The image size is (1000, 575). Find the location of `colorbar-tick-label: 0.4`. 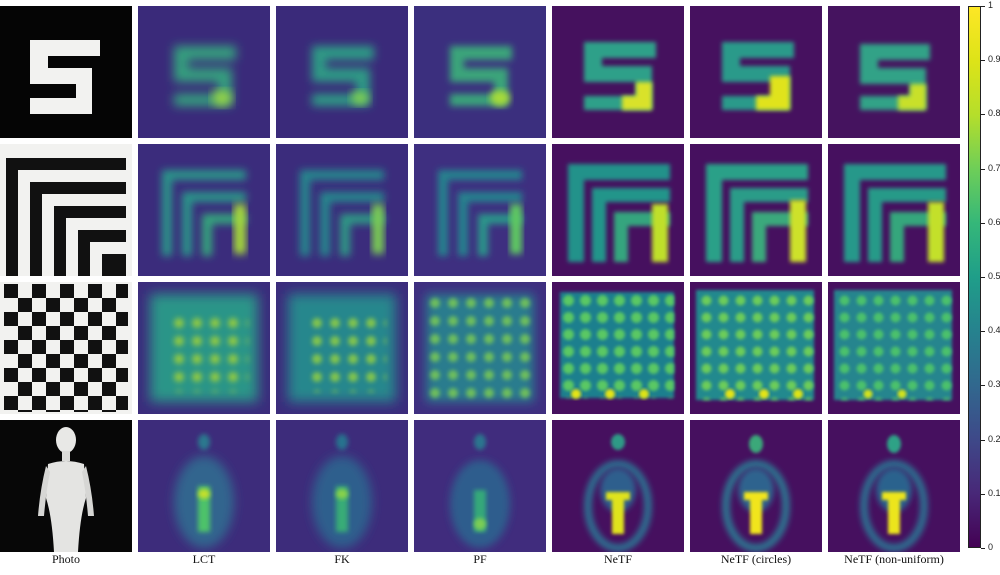

colorbar-tick-label: 0.4 is located at coordinates (994, 330).